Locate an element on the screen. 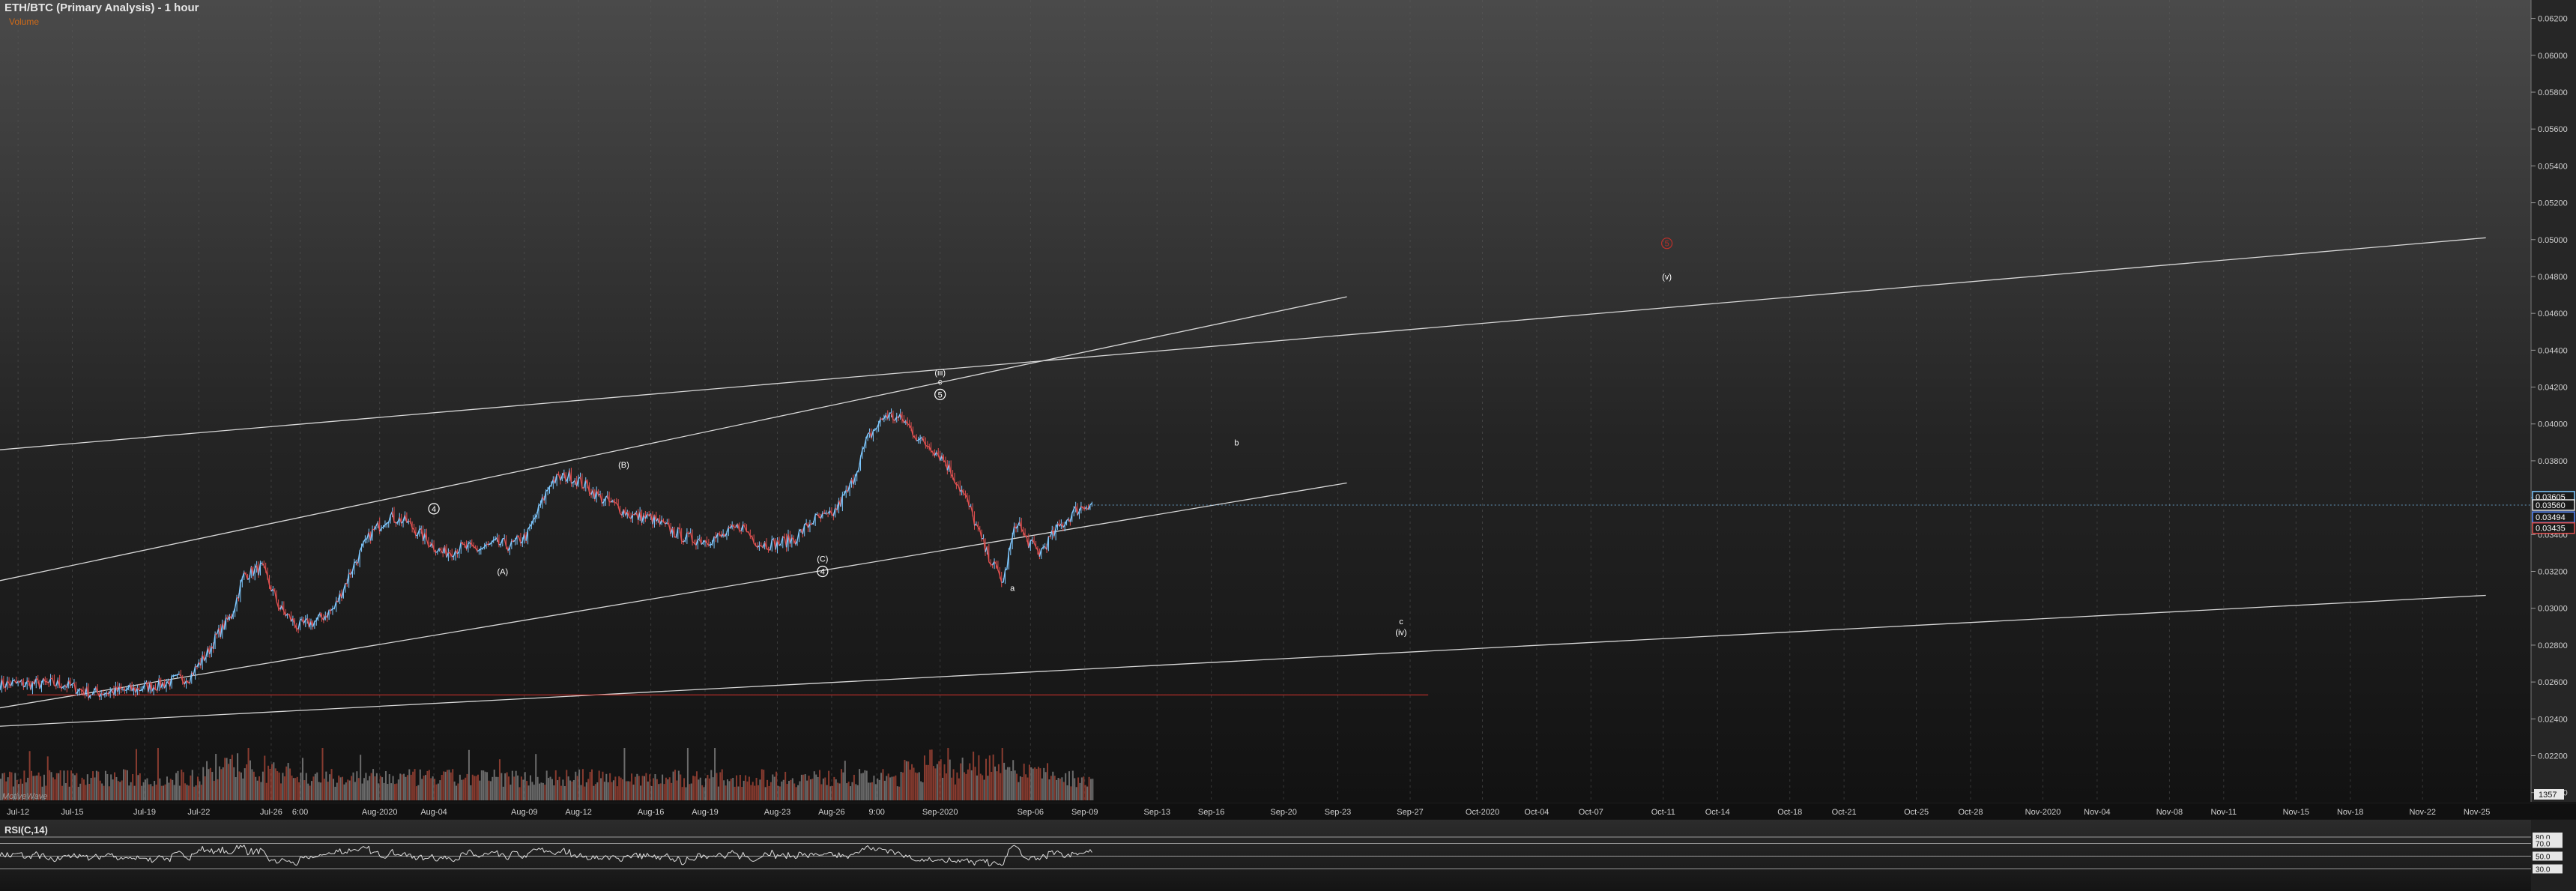  x-tick-label: Sep-13 is located at coordinates (1156, 813).